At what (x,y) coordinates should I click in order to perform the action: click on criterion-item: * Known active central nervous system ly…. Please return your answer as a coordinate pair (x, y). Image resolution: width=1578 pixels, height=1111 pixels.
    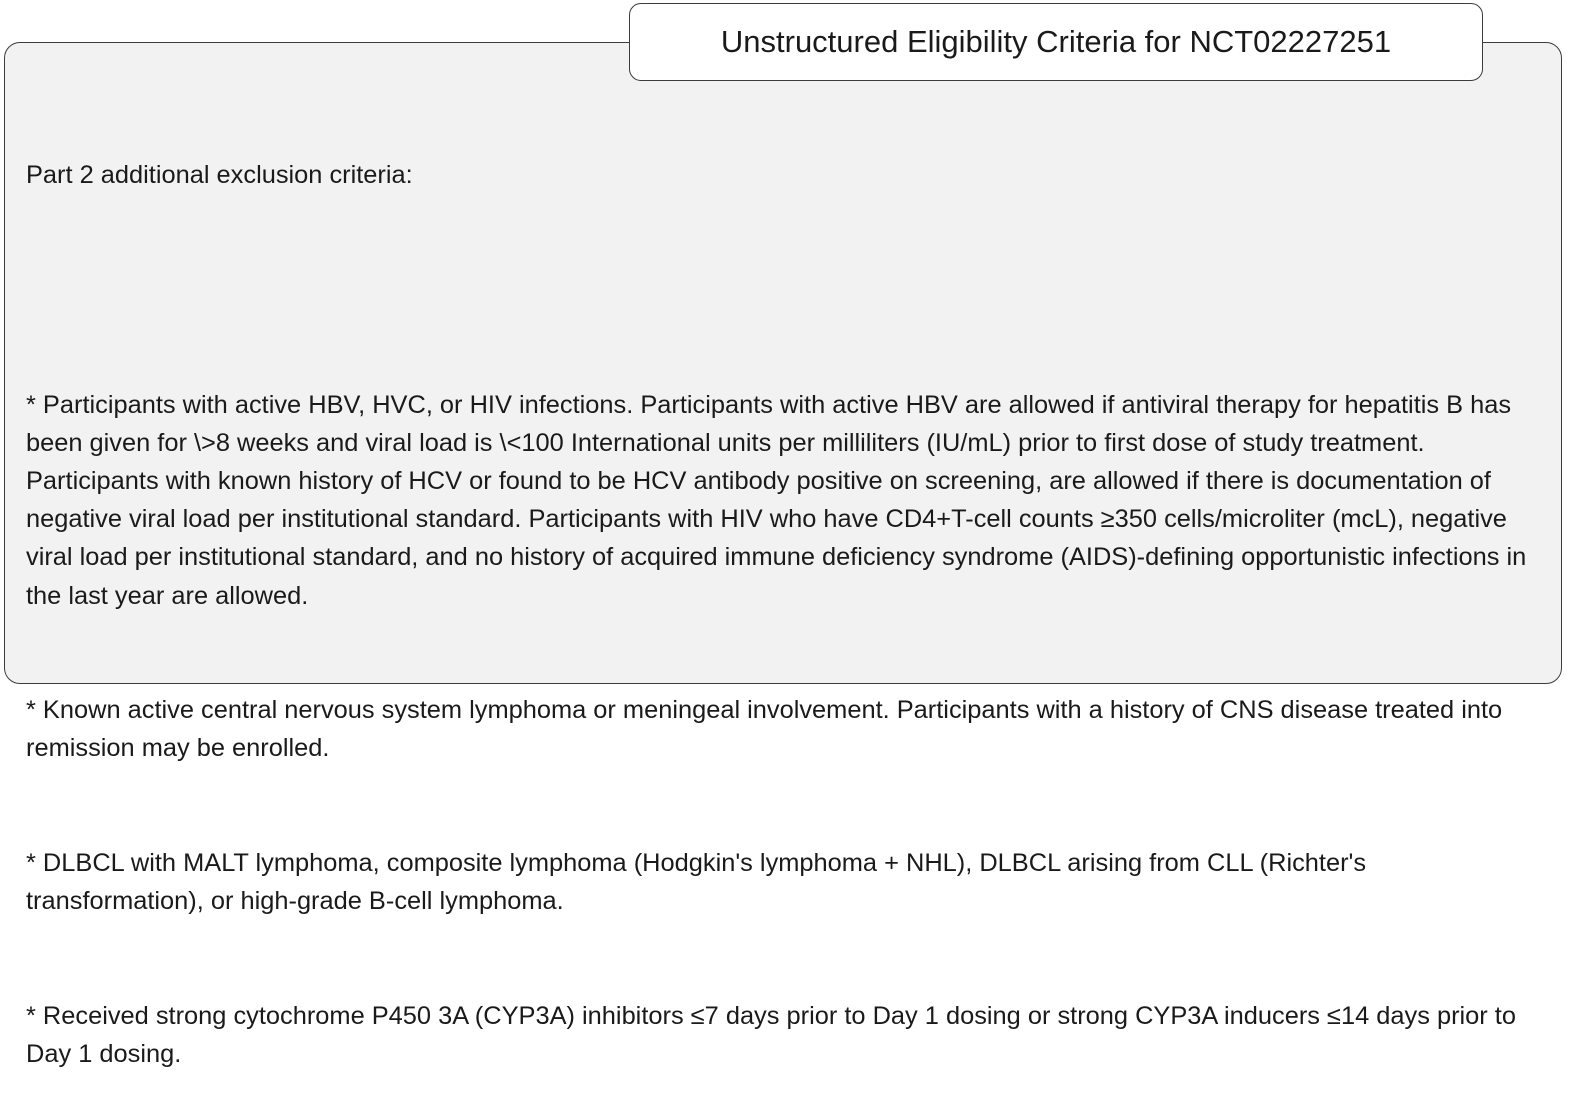
    Looking at the image, I should click on (768, 729).